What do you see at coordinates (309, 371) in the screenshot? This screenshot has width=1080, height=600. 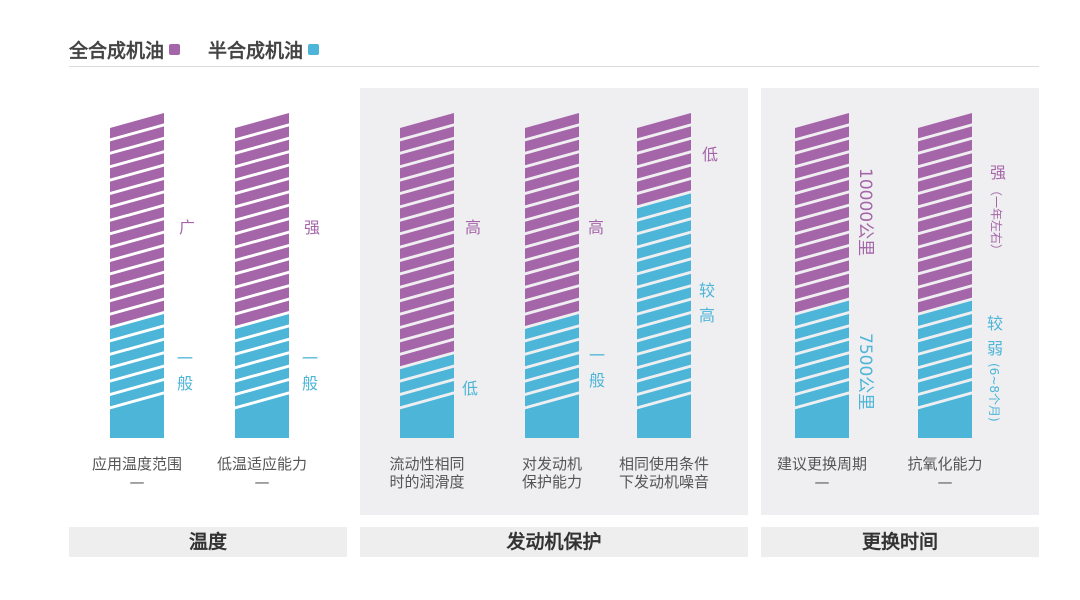 I see `label-semi: 一般` at bounding box center [309, 371].